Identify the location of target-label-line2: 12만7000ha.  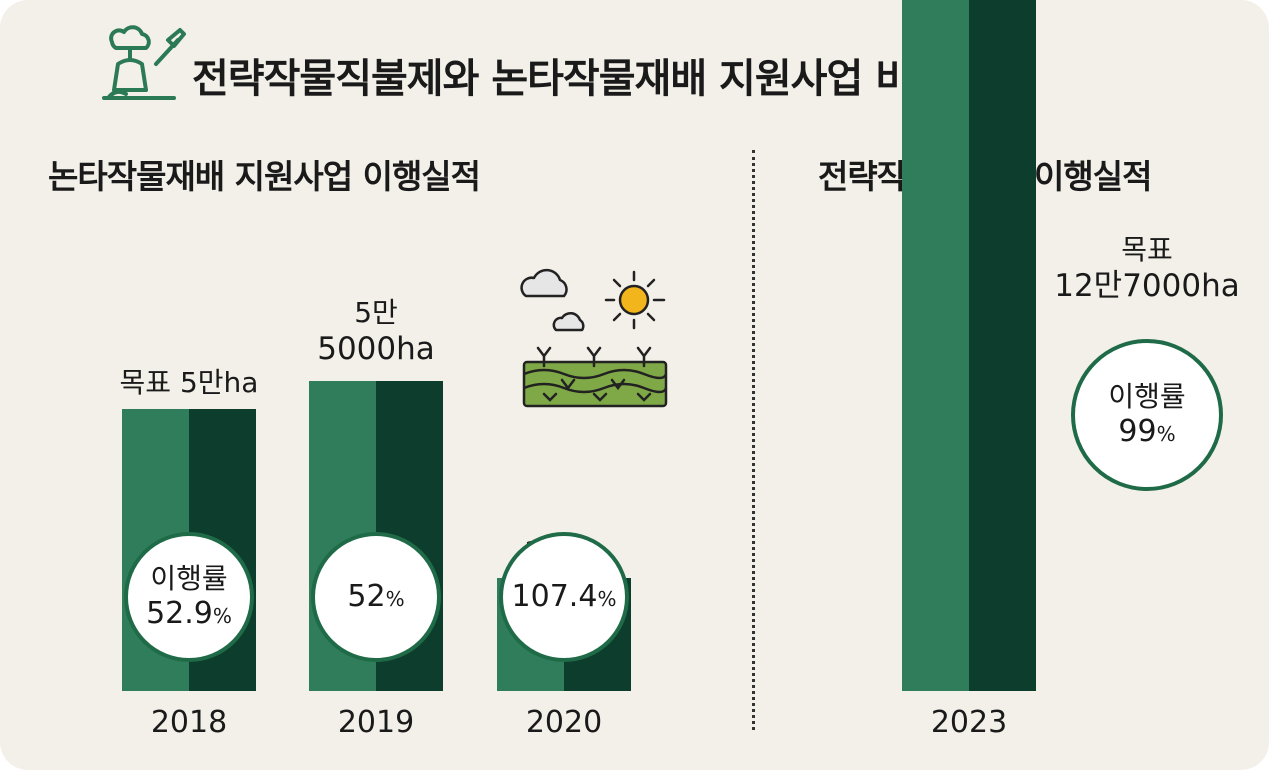
(1147, 286).